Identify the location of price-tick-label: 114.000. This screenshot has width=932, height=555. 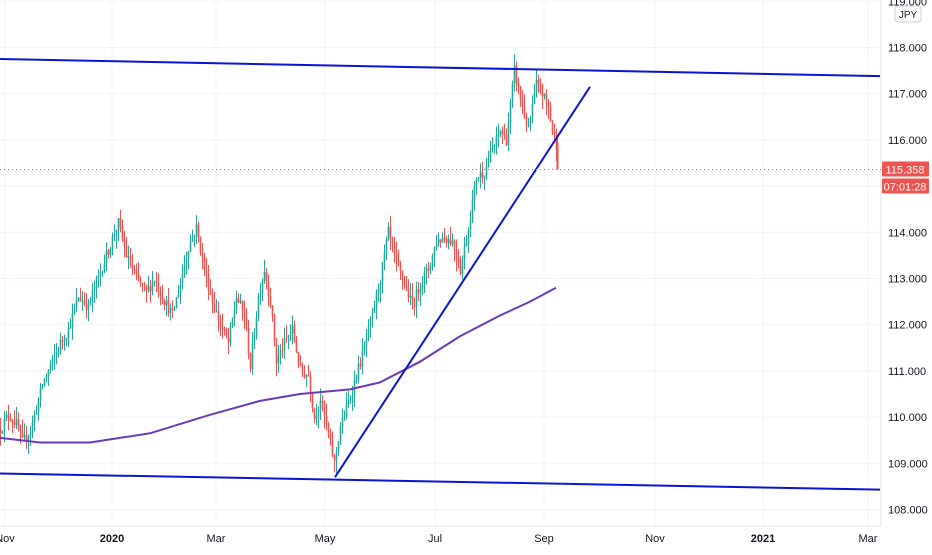
(907, 233).